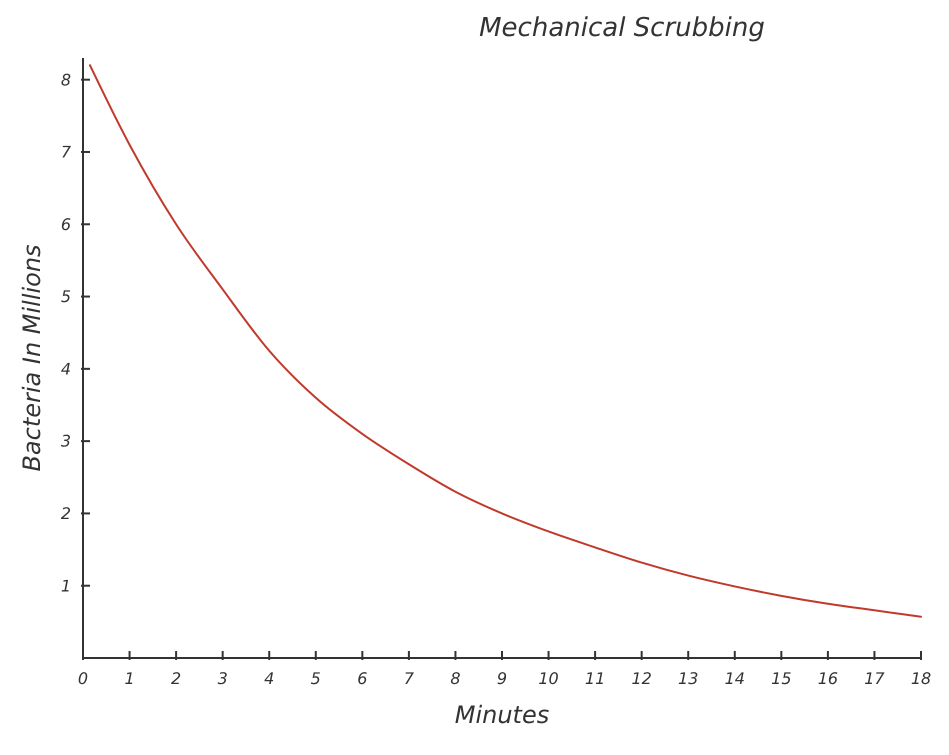 This screenshot has width=949, height=755. What do you see at coordinates (622, 28) in the screenshot?
I see `chart-title: Mechanical Scrubbing` at bounding box center [622, 28].